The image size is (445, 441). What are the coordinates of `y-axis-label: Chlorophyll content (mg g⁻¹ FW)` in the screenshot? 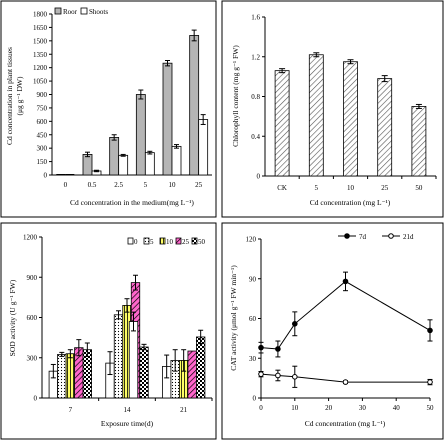 It's located at (235, 96).